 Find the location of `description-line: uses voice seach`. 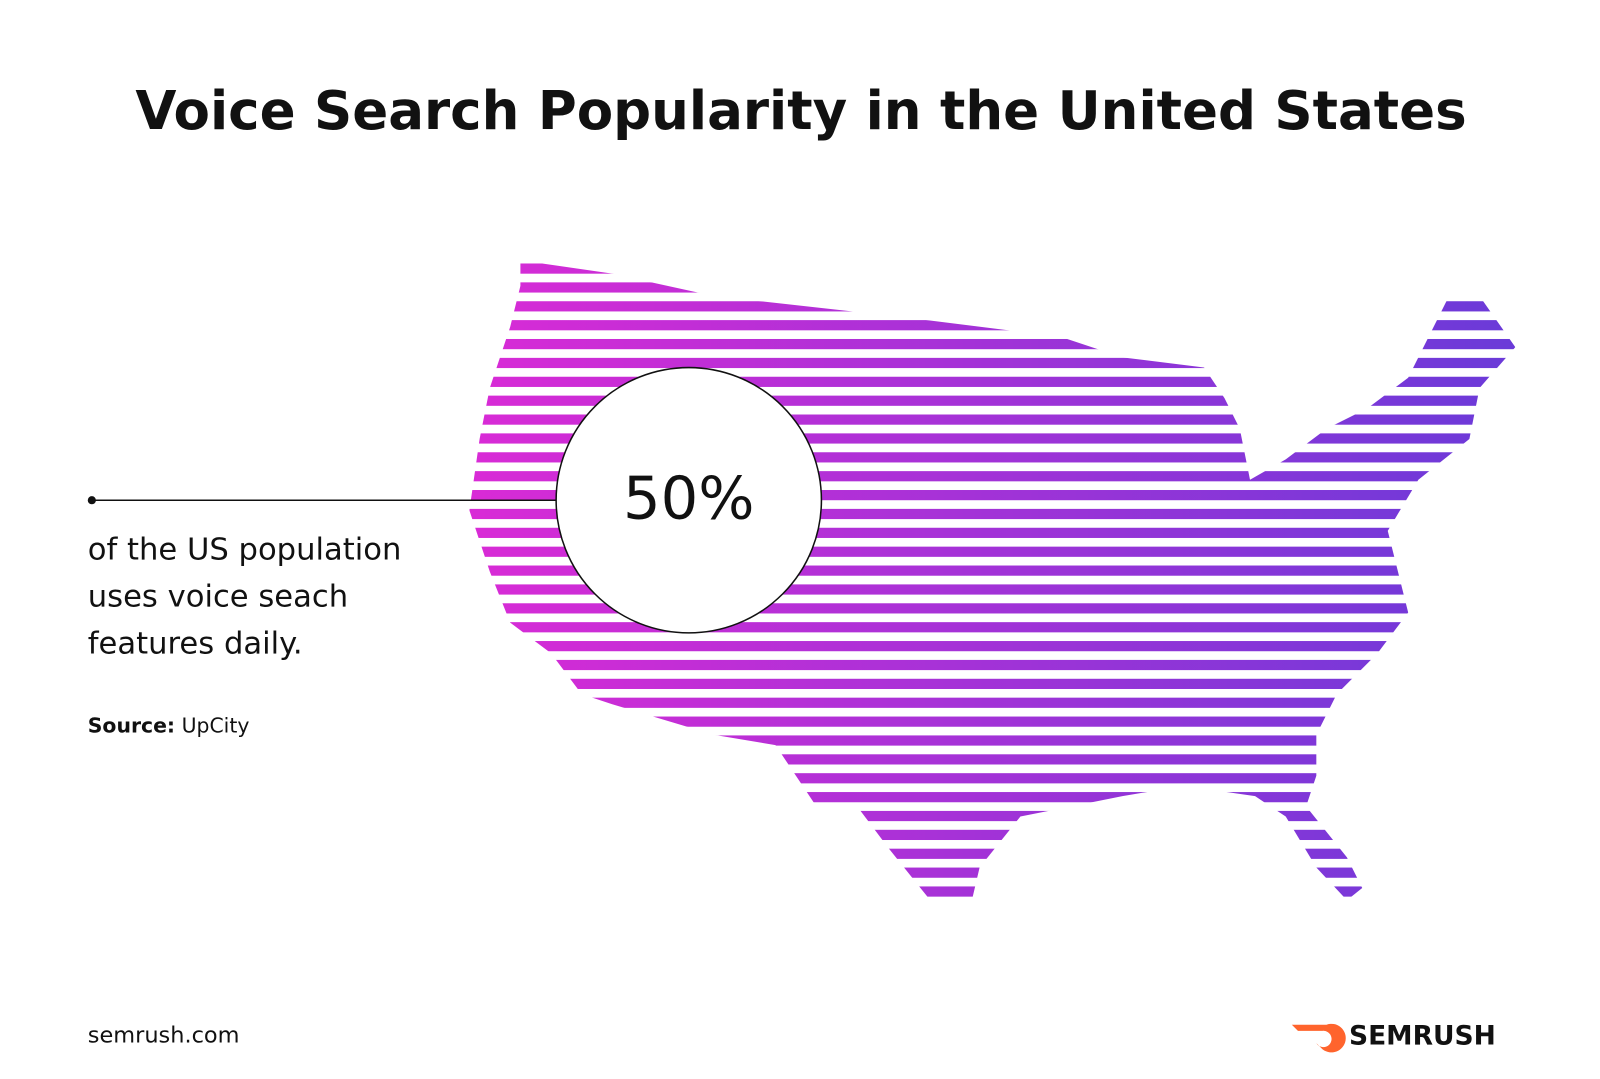

description-line: uses voice seach is located at coordinates (218, 597).